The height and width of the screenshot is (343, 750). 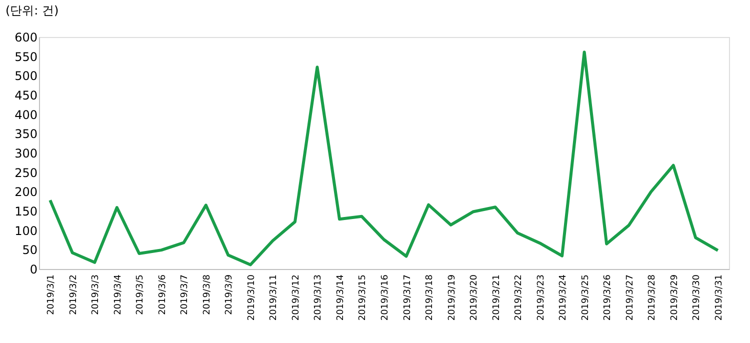 What do you see at coordinates (407, 297) in the screenshot?
I see `x-tick-label: 2019/3/17` at bounding box center [407, 297].